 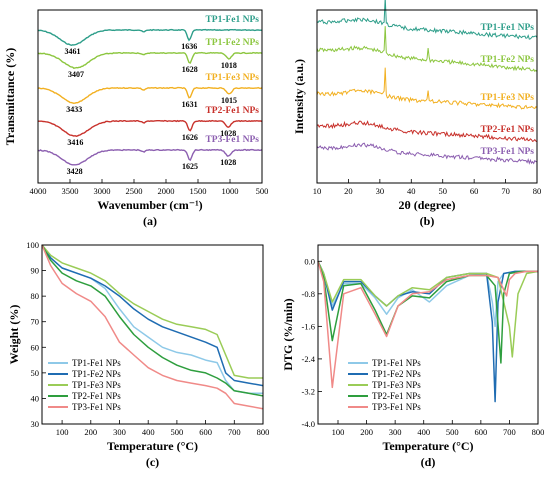 I want to click on ftir-series-label-4: TP3-Fe1 NPs, so click(x=232, y=140).